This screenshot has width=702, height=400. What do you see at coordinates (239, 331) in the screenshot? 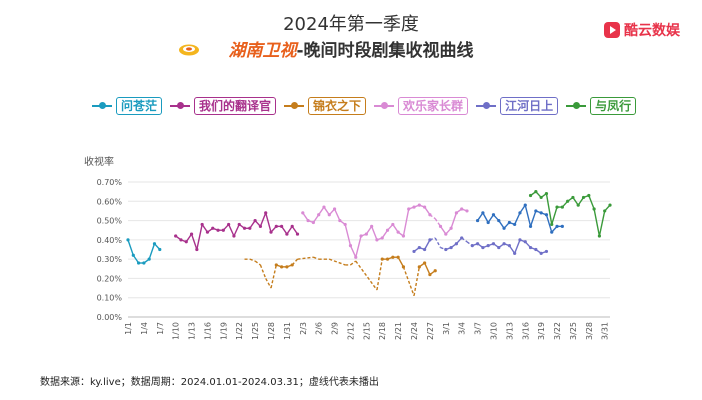
I see `x-tick-label: 1/22` at bounding box center [239, 331].